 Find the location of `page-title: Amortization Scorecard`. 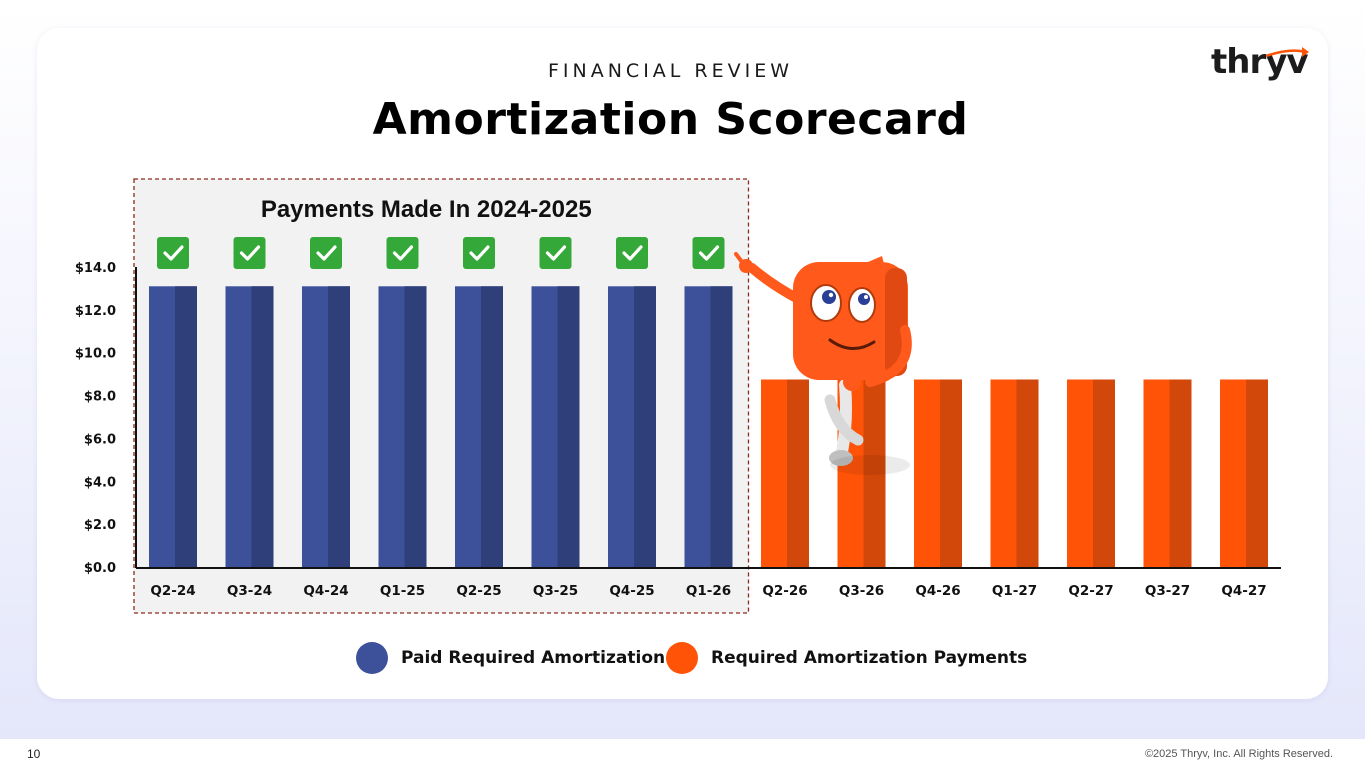

page-title: Amortization Scorecard is located at coordinates (670, 119).